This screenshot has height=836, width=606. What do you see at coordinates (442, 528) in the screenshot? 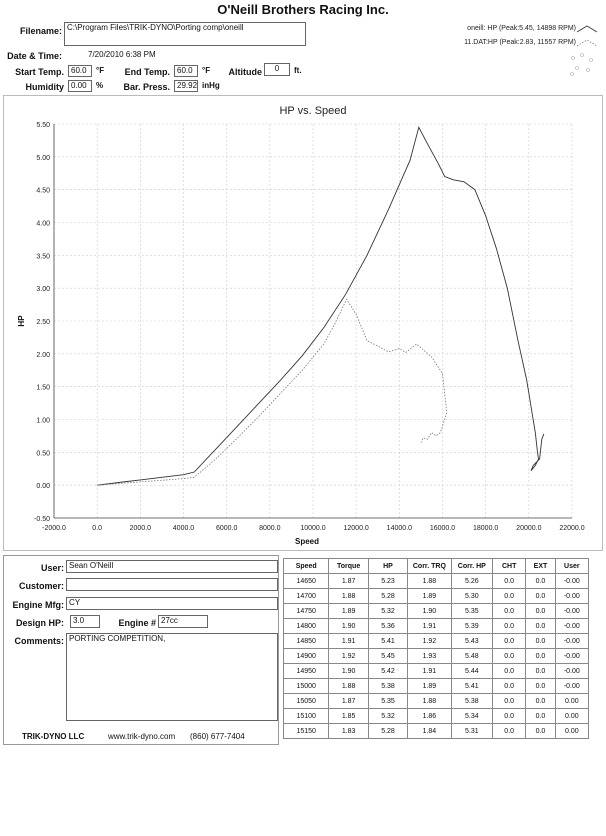
I see `x-tick-label: 16000.0` at bounding box center [442, 528].